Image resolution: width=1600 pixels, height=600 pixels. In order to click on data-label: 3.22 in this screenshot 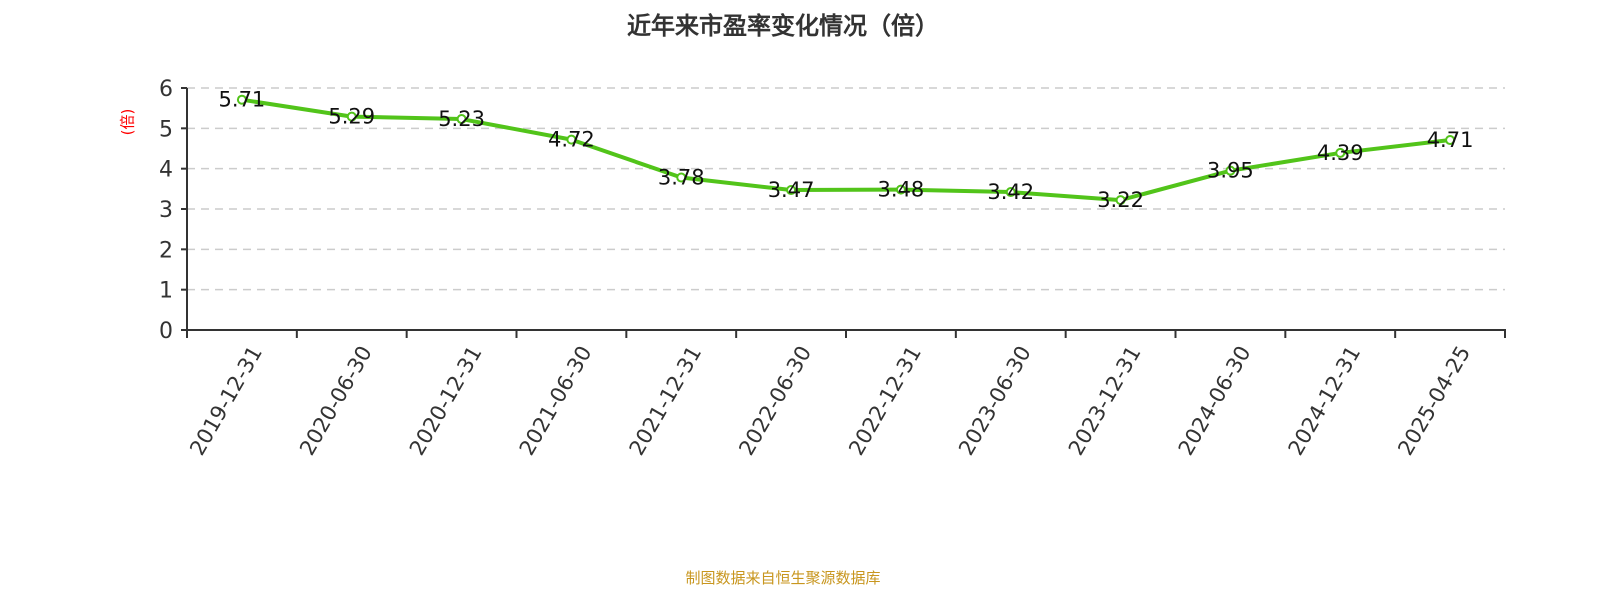, I will do `click(1120, 200)`.